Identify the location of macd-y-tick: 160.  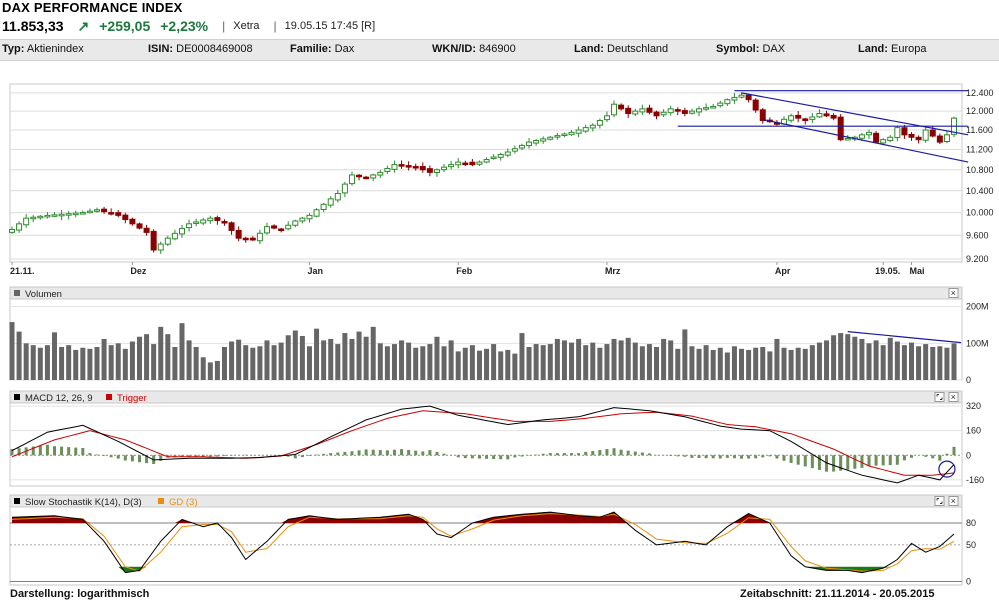
(973, 431).